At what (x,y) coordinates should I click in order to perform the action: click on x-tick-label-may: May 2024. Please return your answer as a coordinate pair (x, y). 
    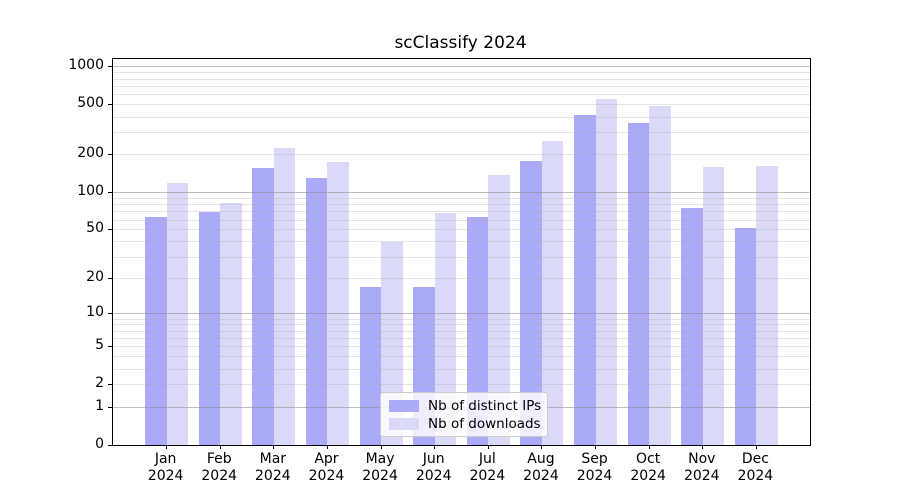
    Looking at the image, I should click on (380, 468).